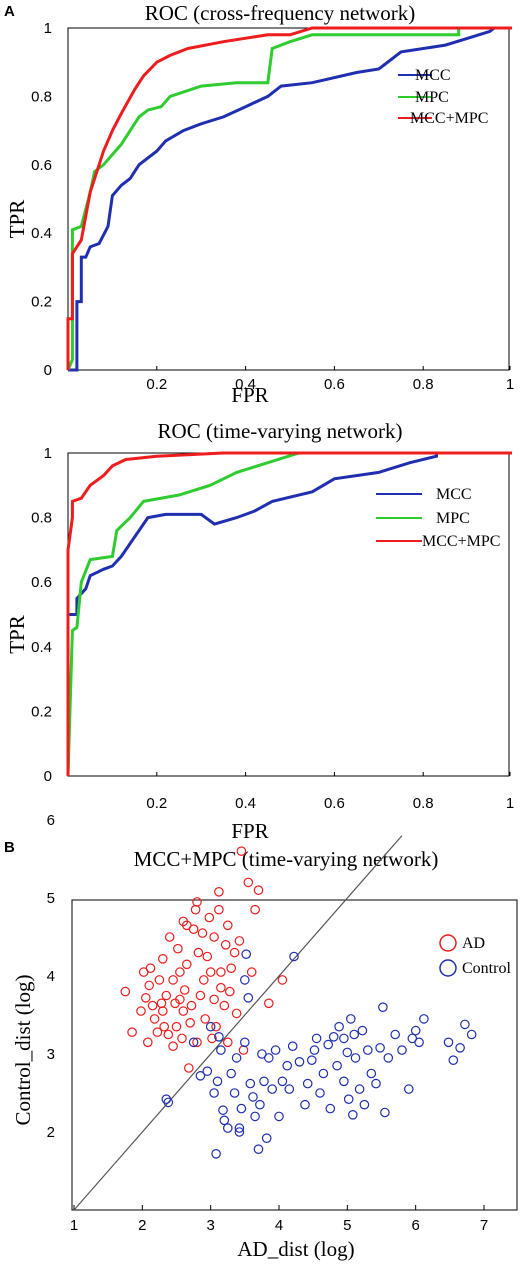  Describe the element at coordinates (17, 634) in the screenshot. I see `y-axis-label: TPR` at that location.